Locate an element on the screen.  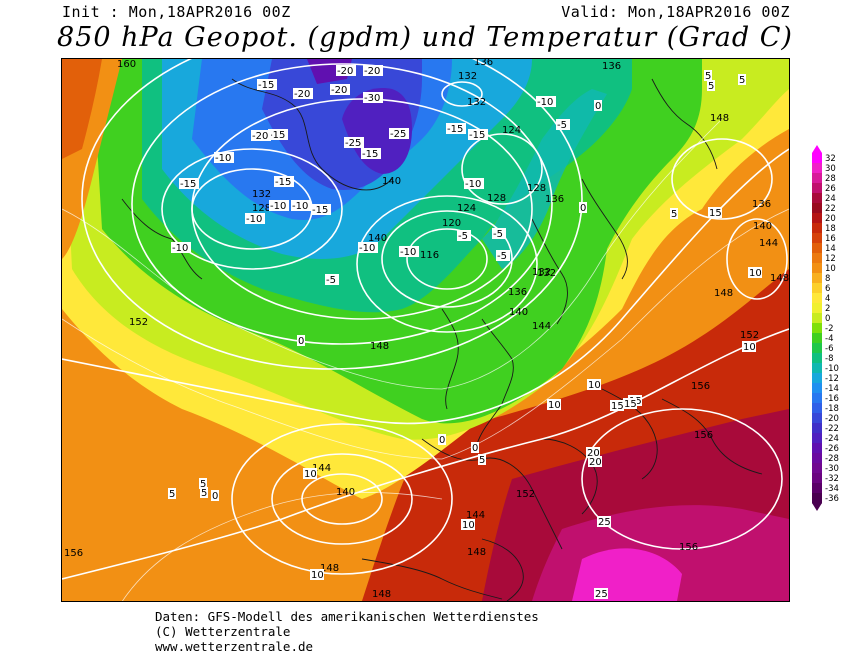
init-time: Init : Mon,18APR2016 00Z is located at coordinates (176, 12).